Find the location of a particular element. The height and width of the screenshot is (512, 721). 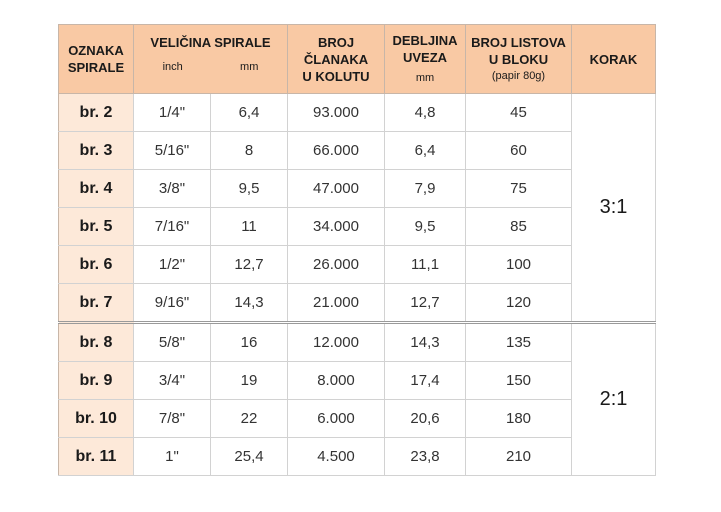

header-listova-unit: (papir 80g) is located at coordinates (518, 75).